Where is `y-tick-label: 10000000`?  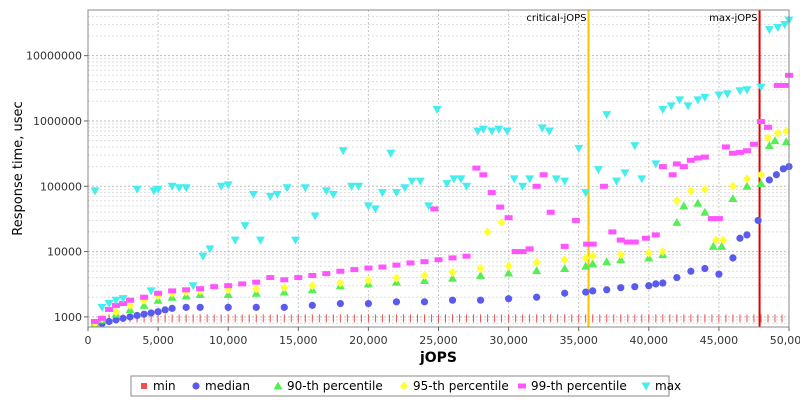
y-tick-label: 10000000 is located at coordinates (54, 56).